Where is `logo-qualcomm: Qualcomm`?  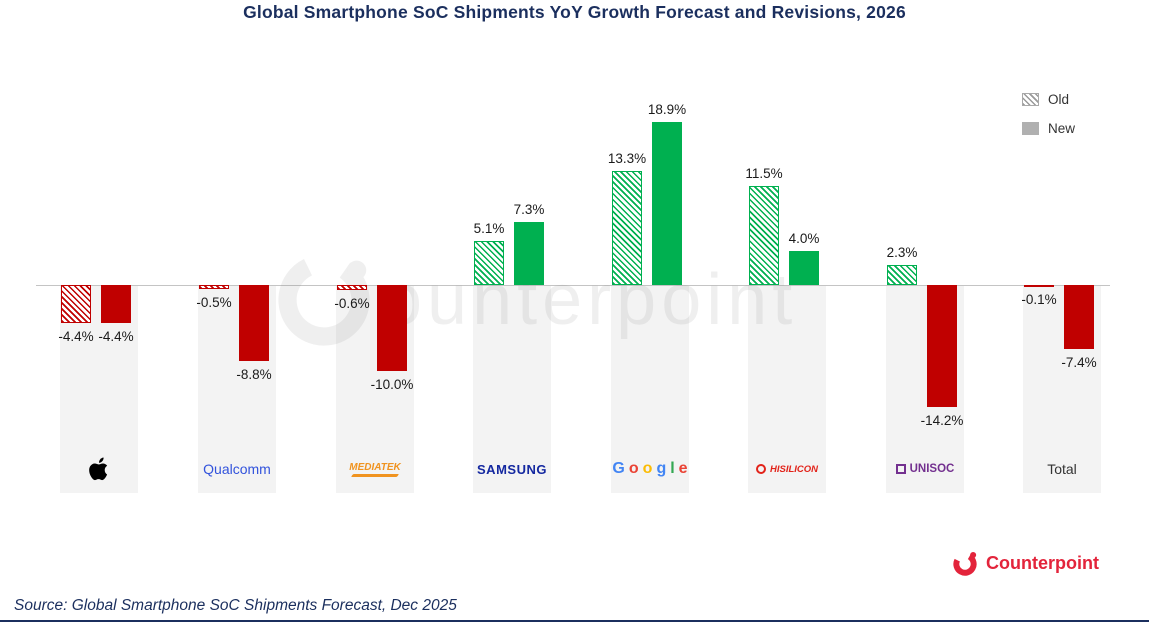 logo-qualcomm: Qualcomm is located at coordinates (237, 469).